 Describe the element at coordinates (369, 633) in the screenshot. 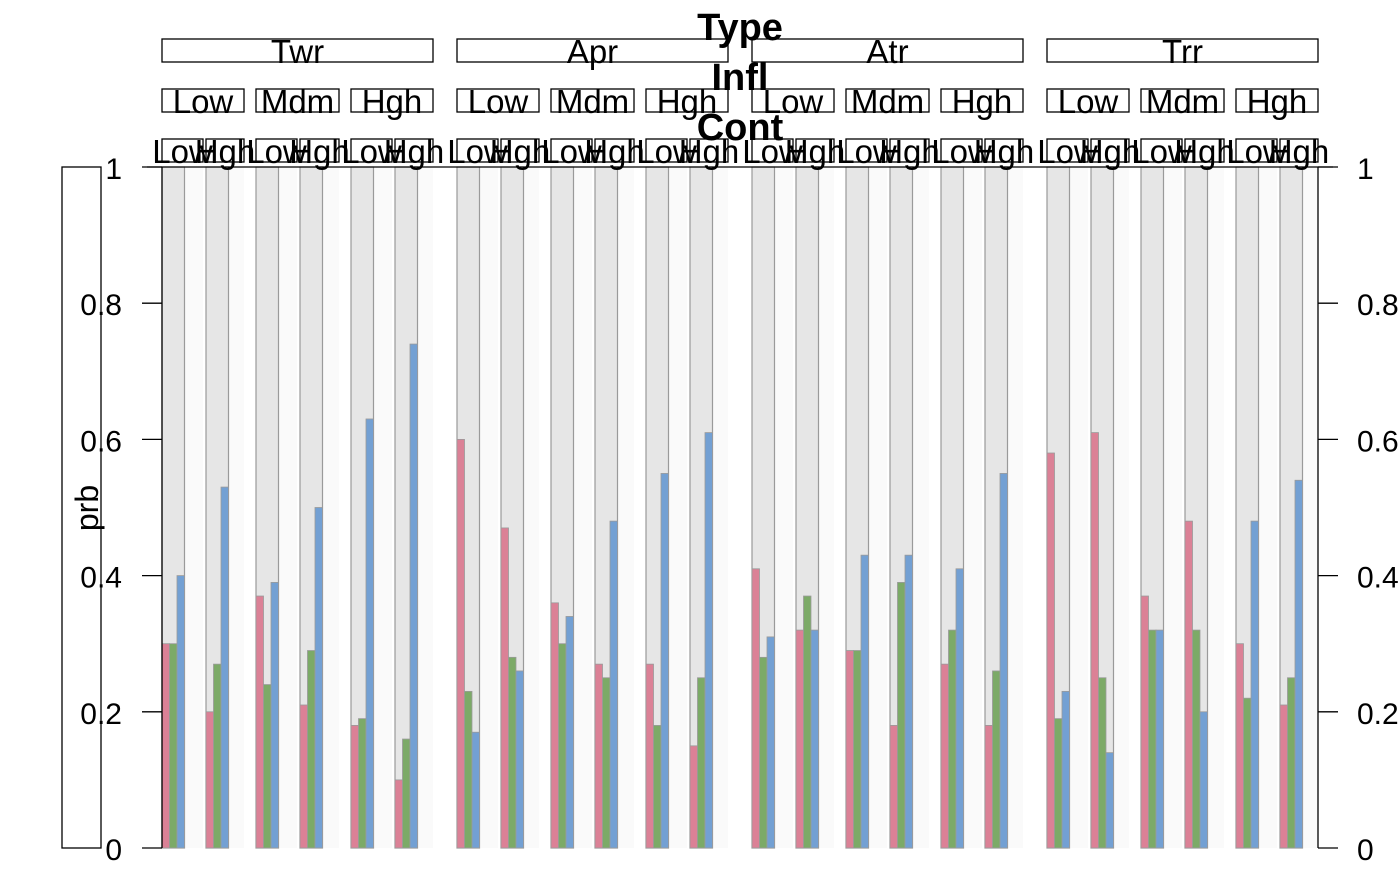

I see `bar-twr-hgh-low-s3` at that location.